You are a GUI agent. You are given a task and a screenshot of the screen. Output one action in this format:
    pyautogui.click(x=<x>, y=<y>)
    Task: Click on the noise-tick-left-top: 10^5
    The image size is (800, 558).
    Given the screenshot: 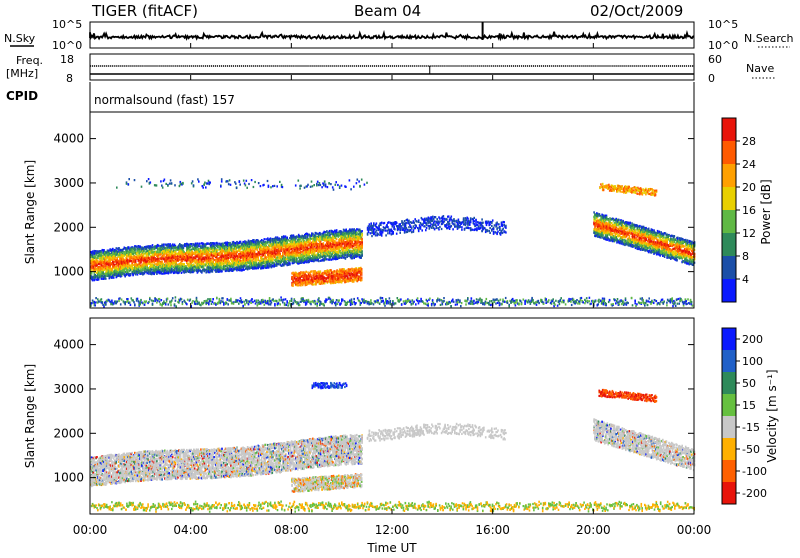 What is the action you would take?
    pyautogui.click(x=67, y=24)
    